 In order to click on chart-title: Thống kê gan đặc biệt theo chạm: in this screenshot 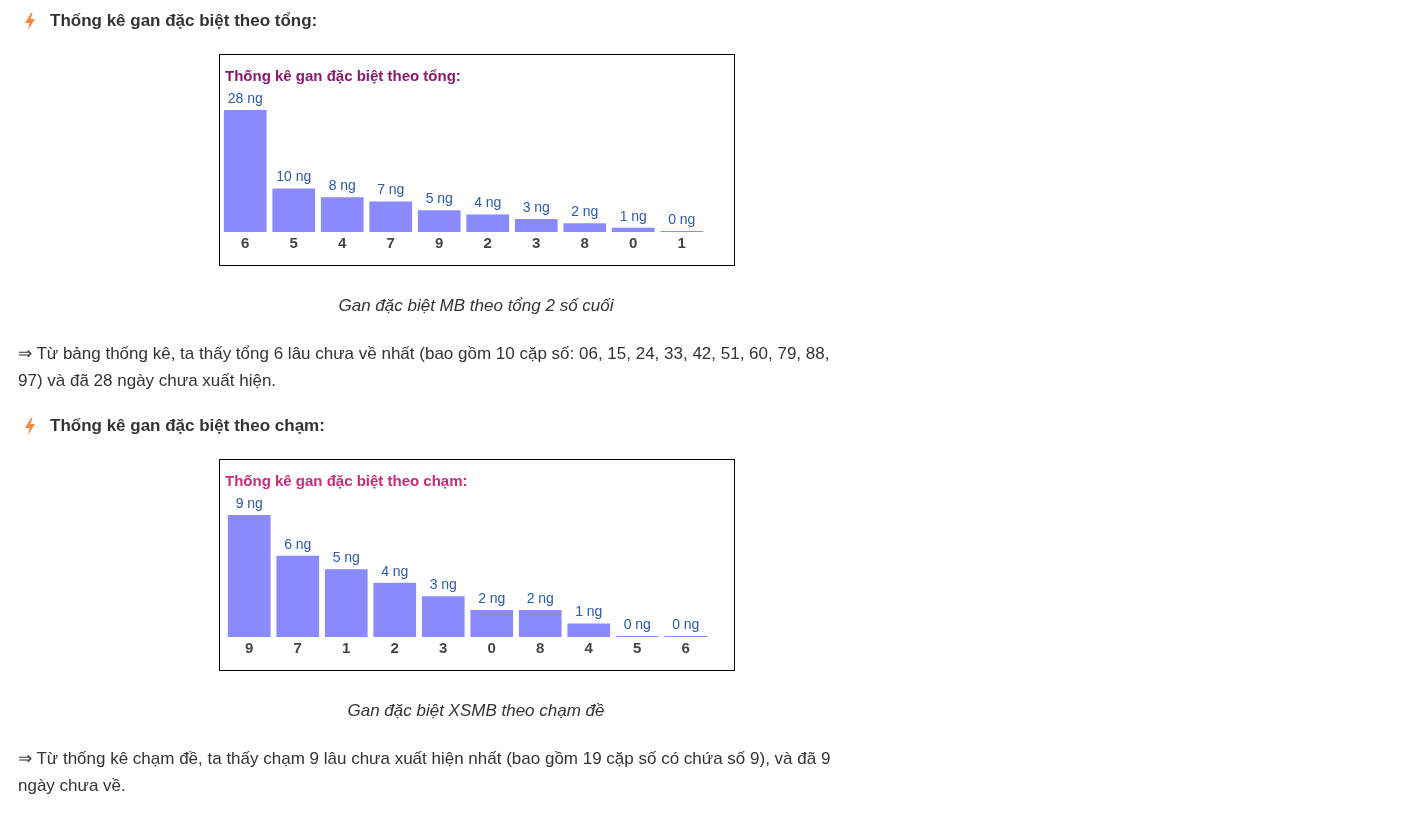, I will do `click(346, 481)`.